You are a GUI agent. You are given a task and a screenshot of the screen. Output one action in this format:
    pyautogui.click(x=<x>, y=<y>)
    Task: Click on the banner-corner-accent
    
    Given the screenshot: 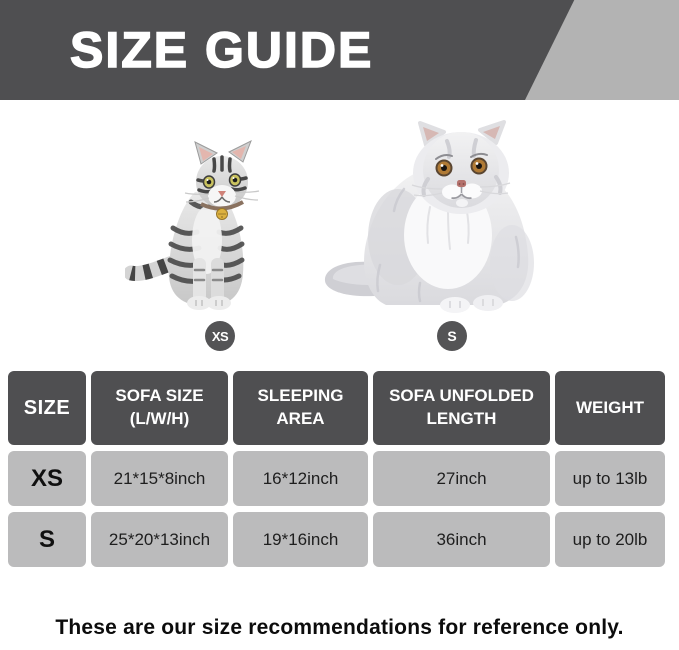 What is the action you would take?
    pyautogui.click(x=602, y=50)
    